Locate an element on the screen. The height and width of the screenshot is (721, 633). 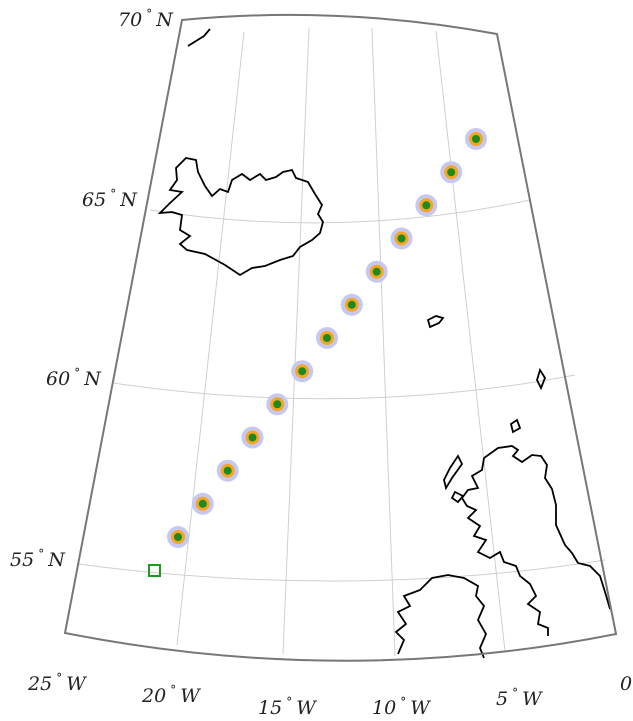
greenland-coast-fragment is located at coordinates (199, 37).